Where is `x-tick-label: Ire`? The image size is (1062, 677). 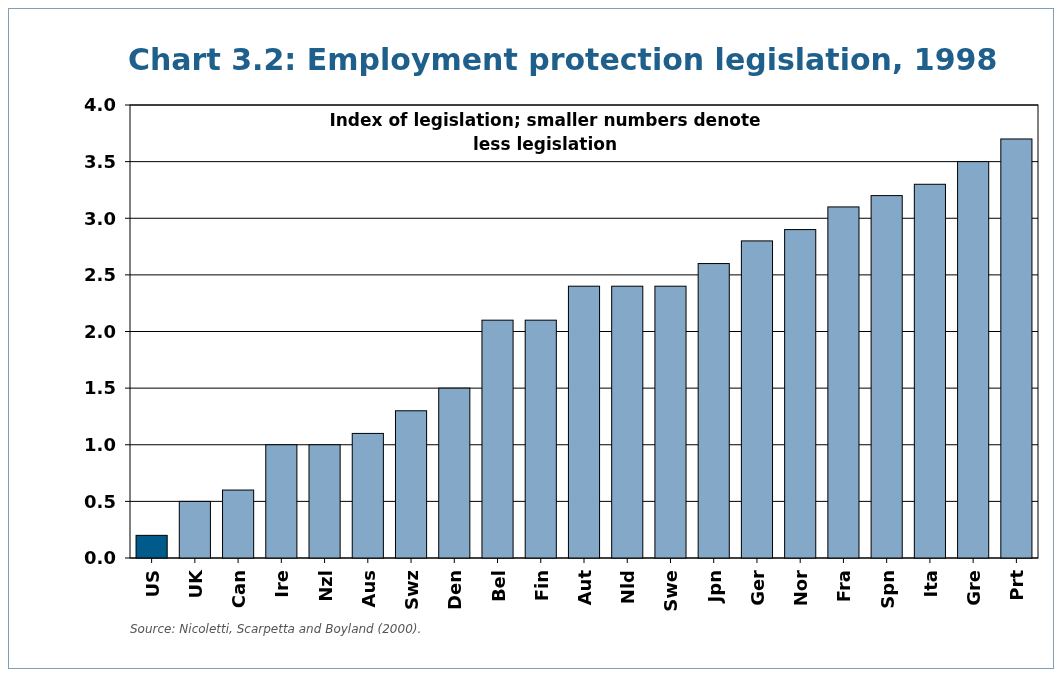
x-tick-label: Ire is located at coordinates (282, 584).